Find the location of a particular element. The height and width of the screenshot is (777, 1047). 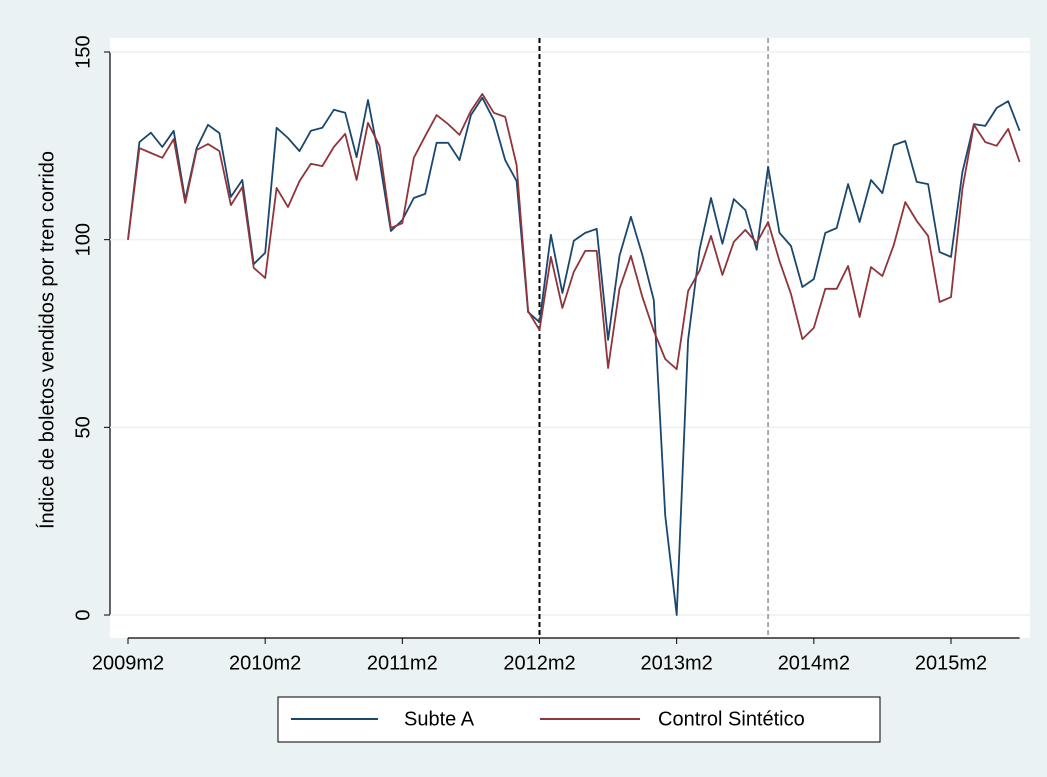

x-tick-label: 2012m2 is located at coordinates (539, 663).